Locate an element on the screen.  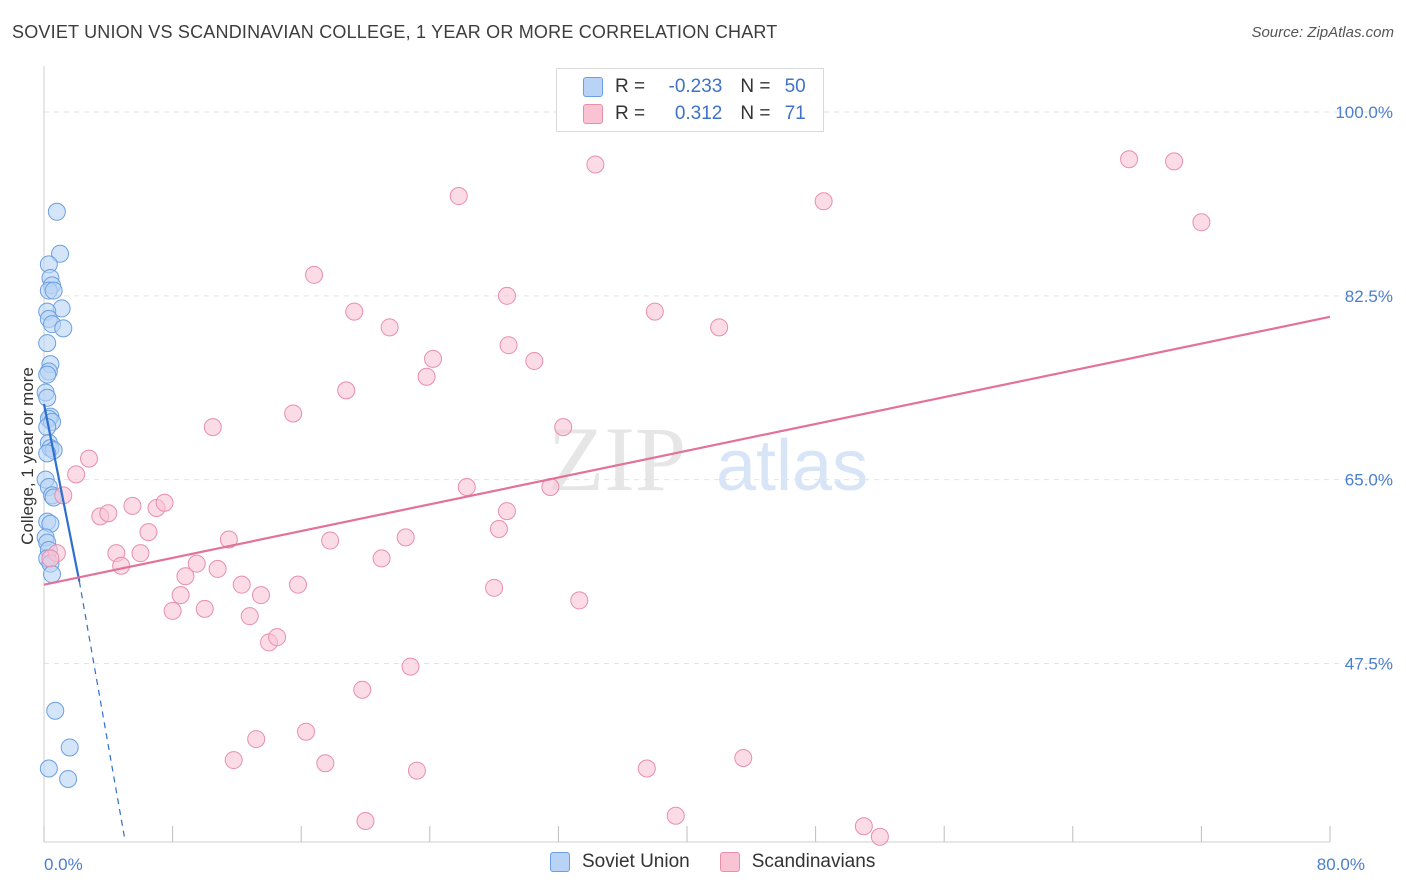
y-tick-label: 65.0% is located at coordinates (1369, 480).